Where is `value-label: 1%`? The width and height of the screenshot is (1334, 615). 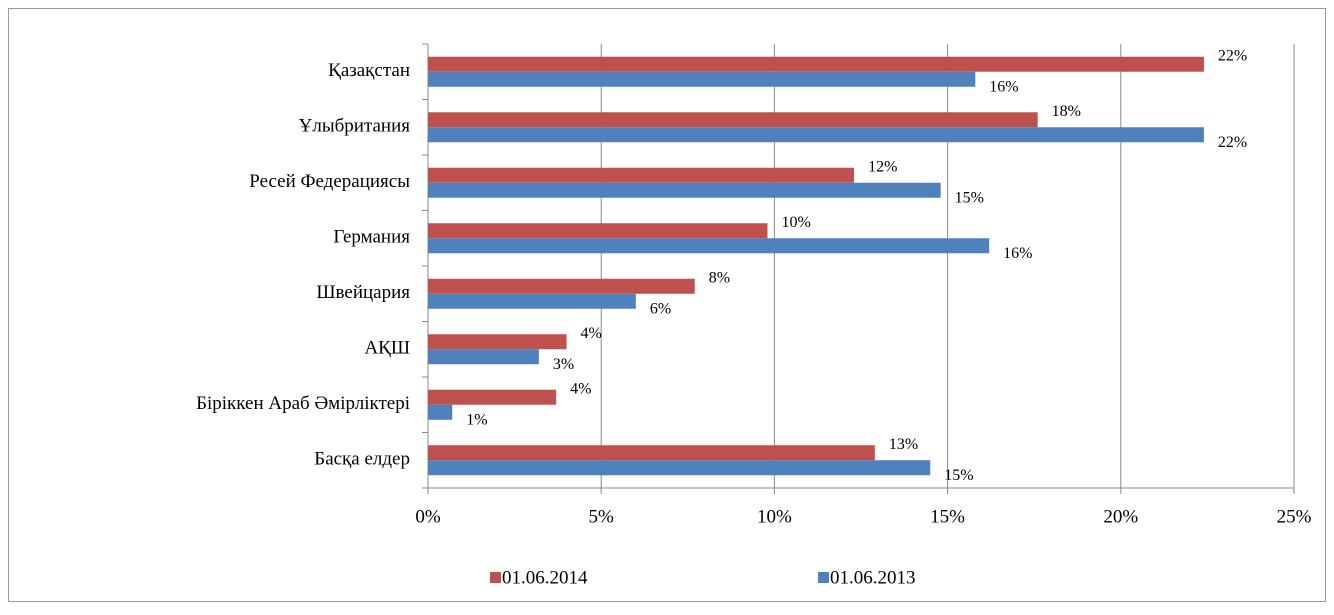
value-label: 1% is located at coordinates (476, 419).